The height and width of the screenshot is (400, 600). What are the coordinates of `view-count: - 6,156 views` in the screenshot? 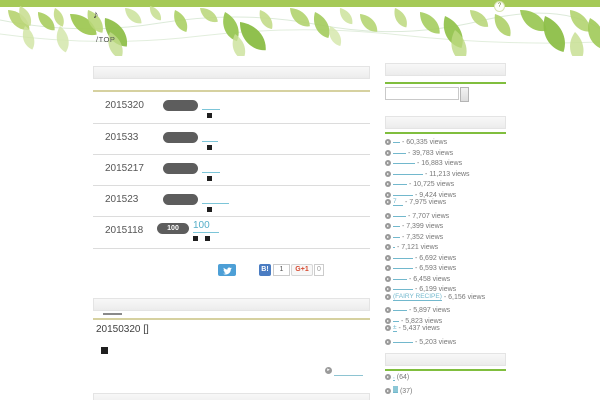 It's located at (463, 297).